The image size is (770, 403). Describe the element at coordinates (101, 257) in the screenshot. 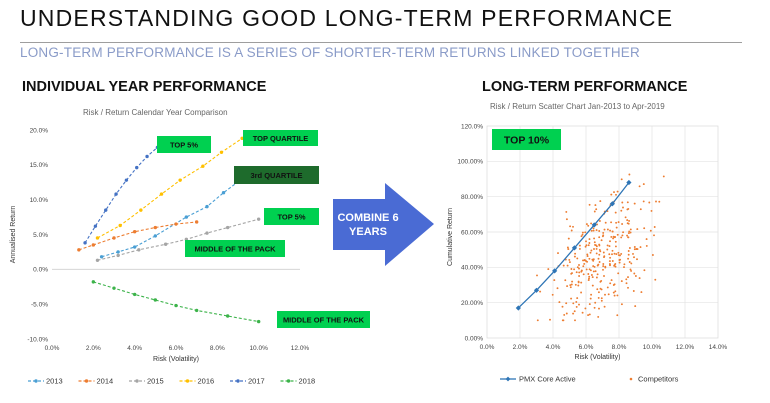

I see `series-point-2013` at that location.